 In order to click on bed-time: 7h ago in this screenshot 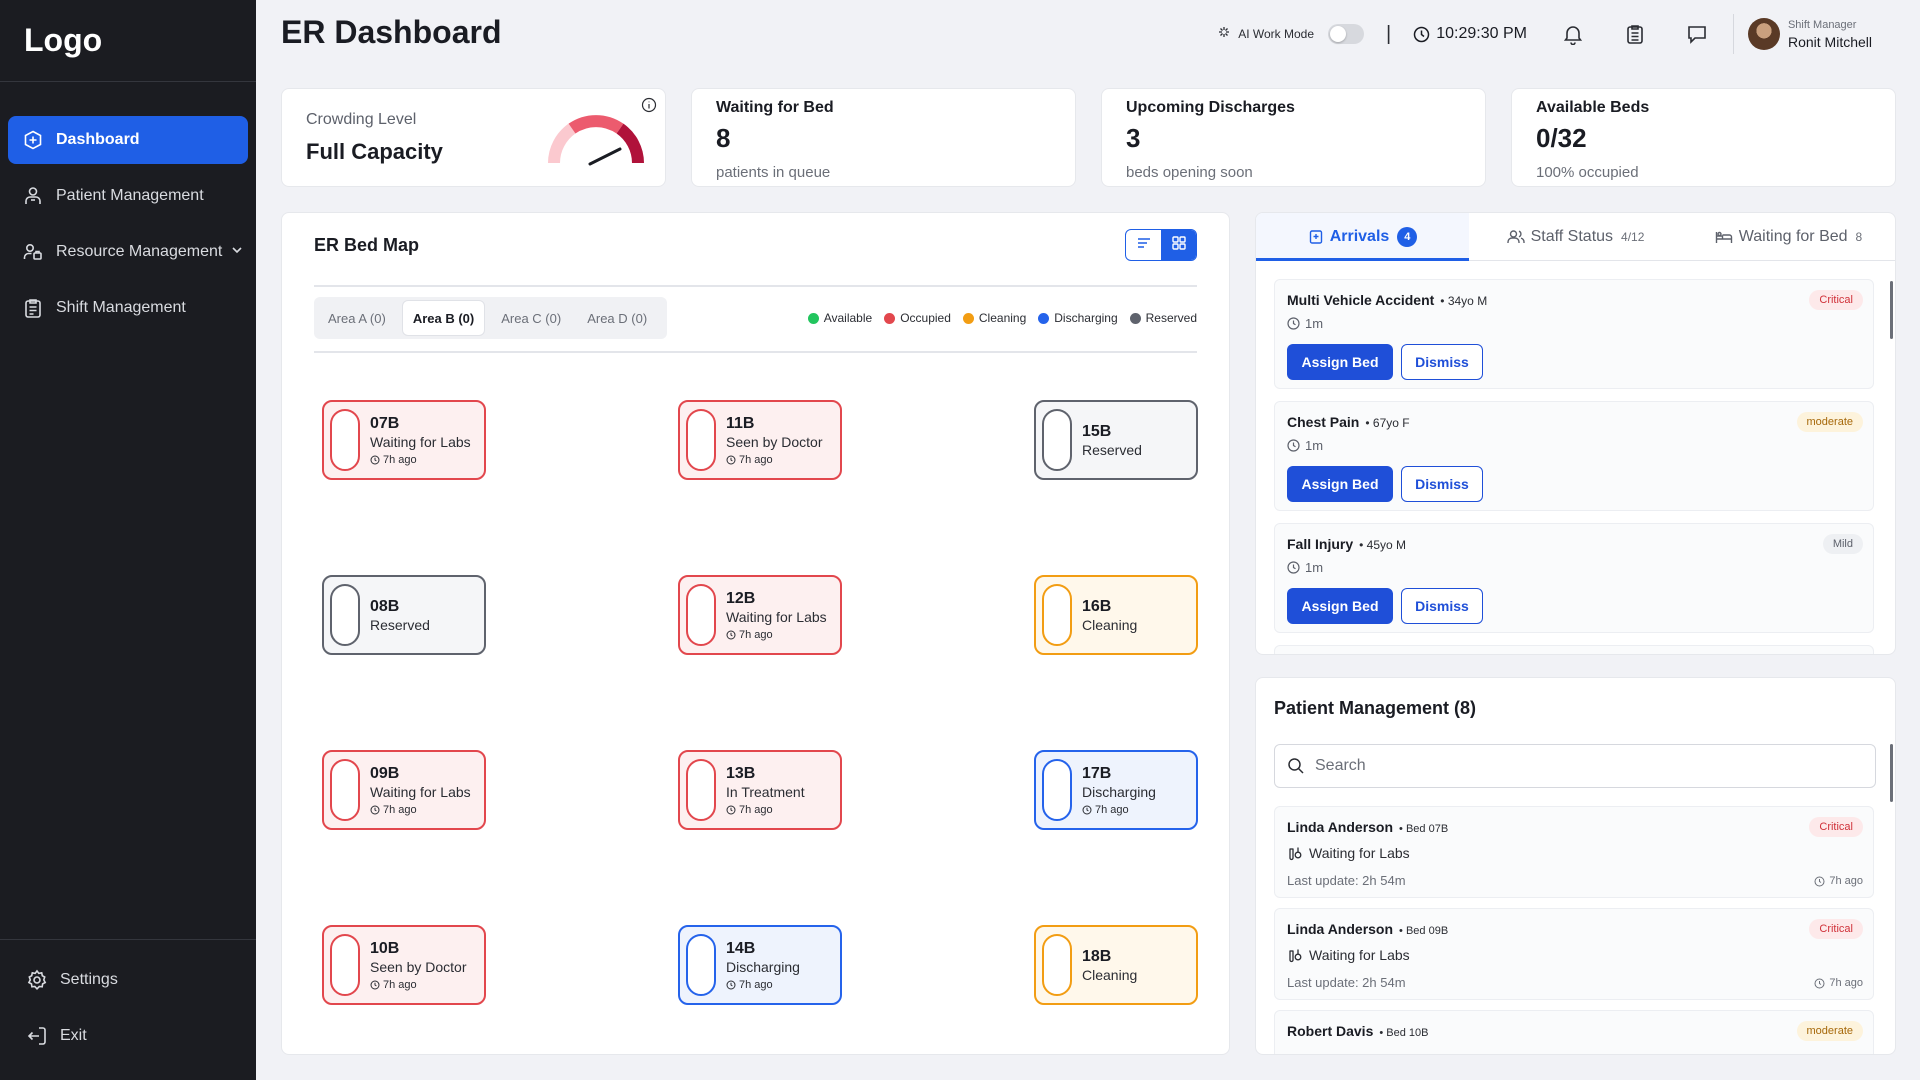, I will do `click(776, 635)`.